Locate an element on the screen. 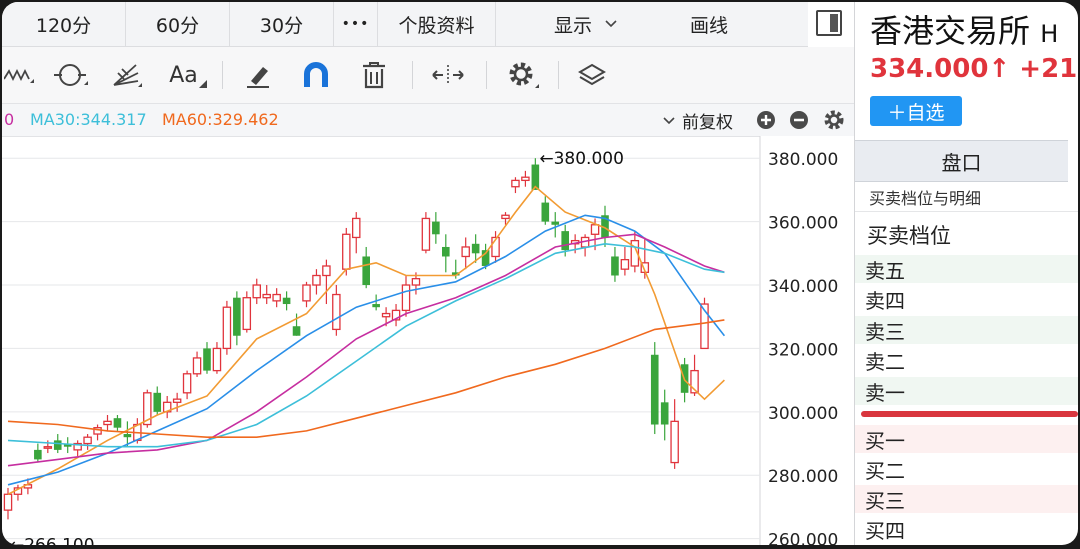 This screenshot has width=1080, height=549. draw-line-button: 画线 is located at coordinates (708, 25).